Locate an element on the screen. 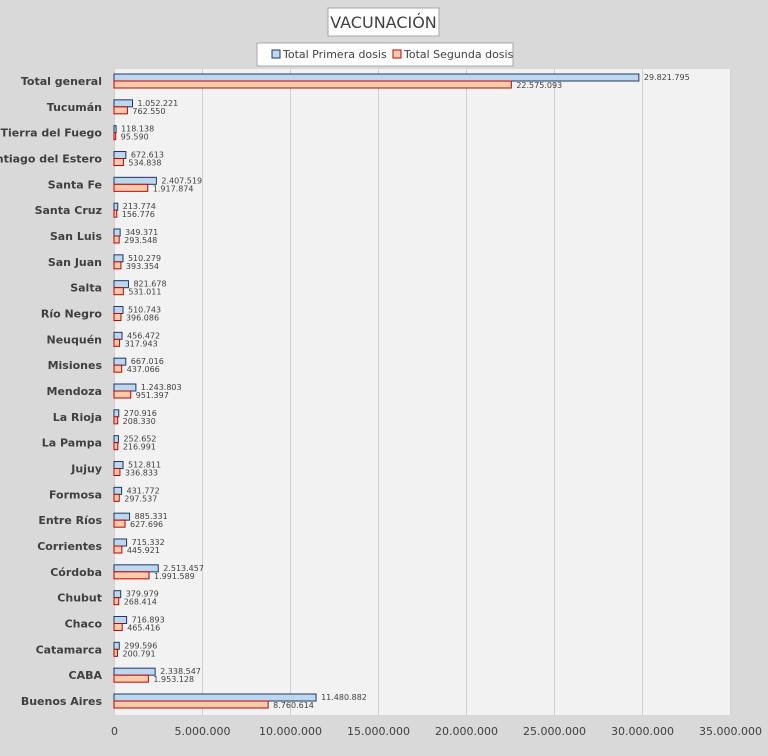  data-label: 437.066 is located at coordinates (143, 369).